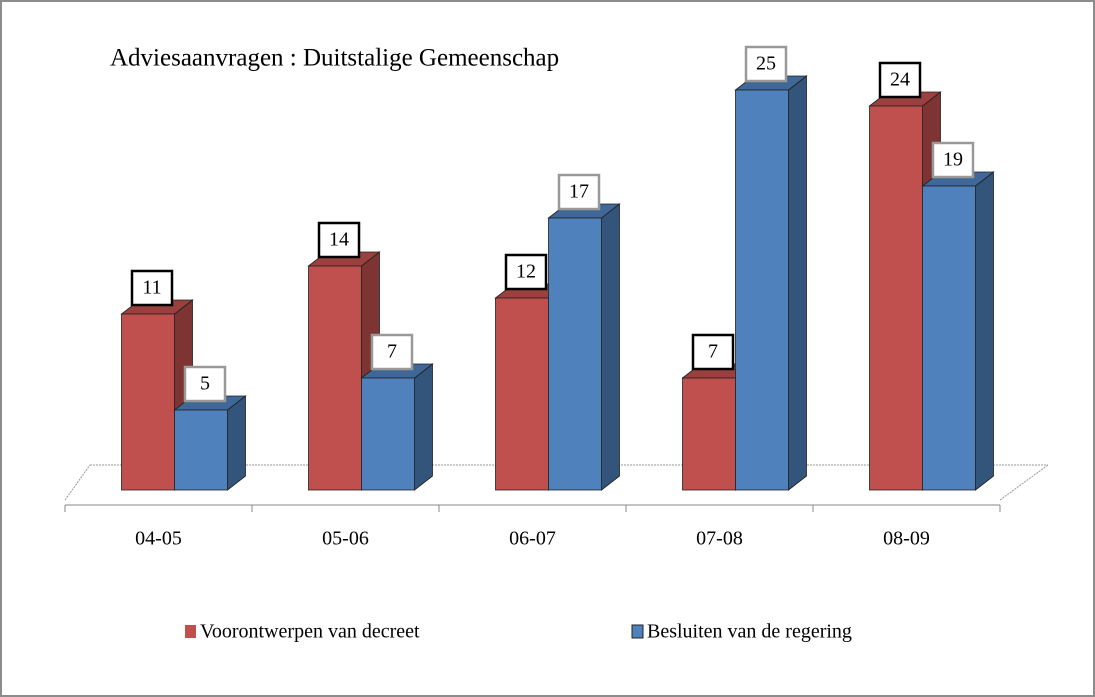 Image resolution: width=1095 pixels, height=697 pixels. I want to click on data-label: 19, so click(953, 160).